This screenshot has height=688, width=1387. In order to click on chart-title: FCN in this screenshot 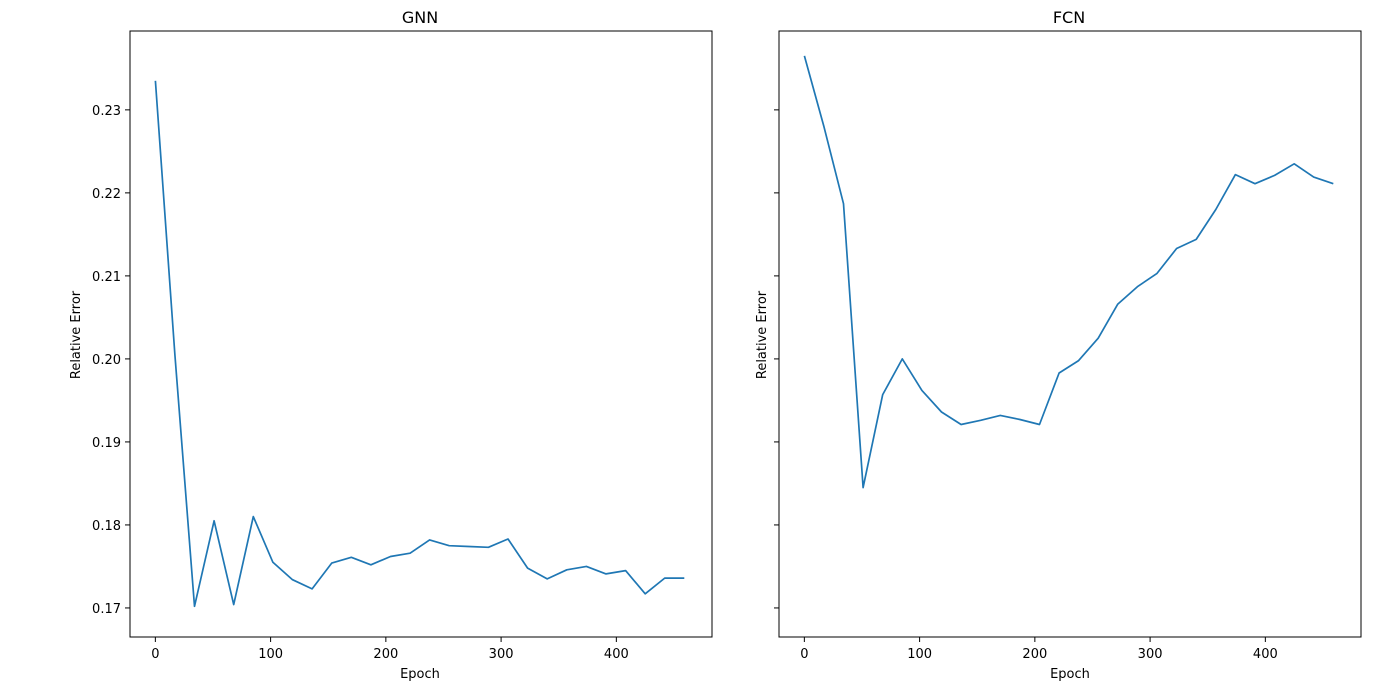, I will do `click(1069, 17)`.